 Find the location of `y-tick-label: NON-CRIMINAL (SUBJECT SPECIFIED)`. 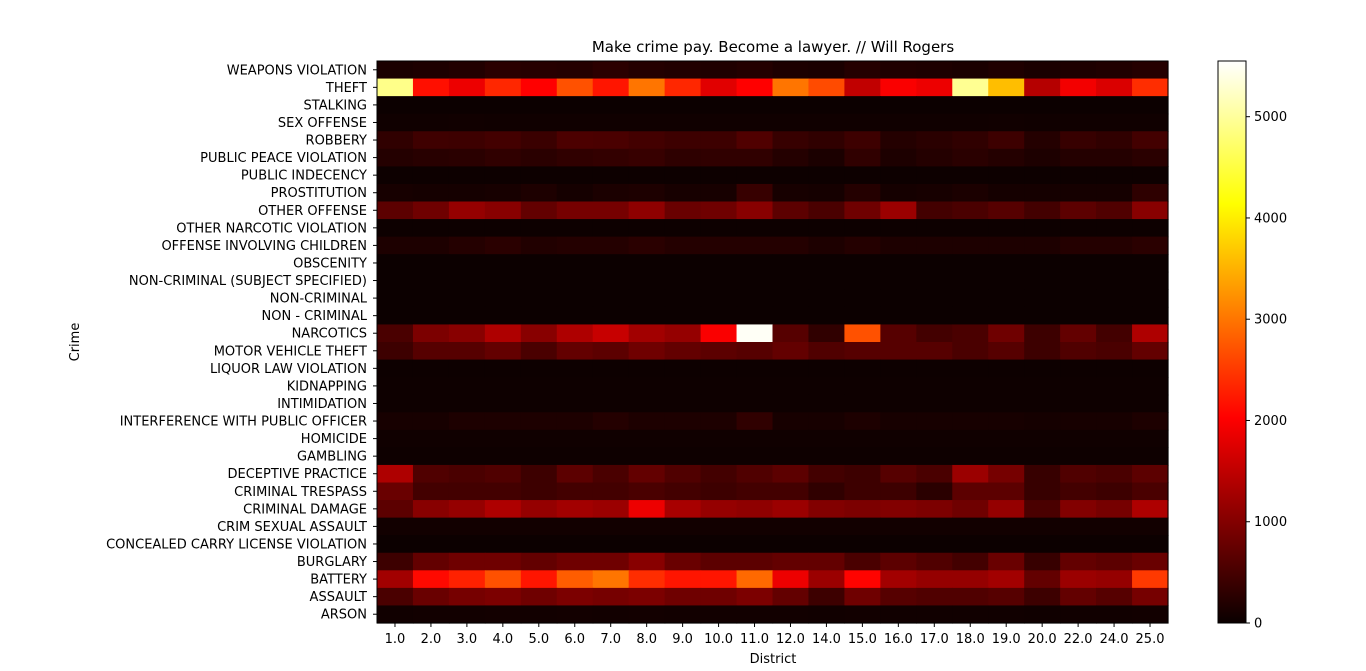

y-tick-label: NON-CRIMINAL (SUBJECT SPECIFIED) is located at coordinates (248, 281).